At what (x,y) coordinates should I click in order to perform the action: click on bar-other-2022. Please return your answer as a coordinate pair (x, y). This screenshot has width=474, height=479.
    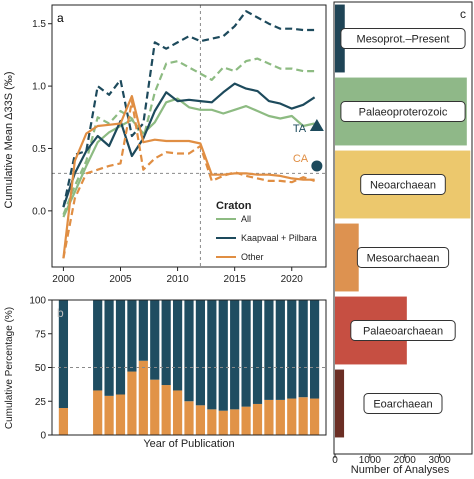
    Looking at the image, I should click on (314, 416).